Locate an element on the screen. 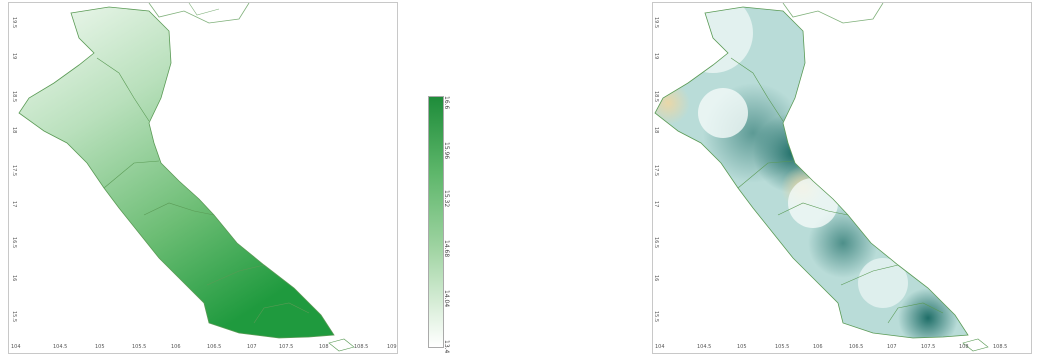 Image resolution: width=1037 pixels, height=364 pixels. colorbar-tick: 13.4 is located at coordinates (446, 347).